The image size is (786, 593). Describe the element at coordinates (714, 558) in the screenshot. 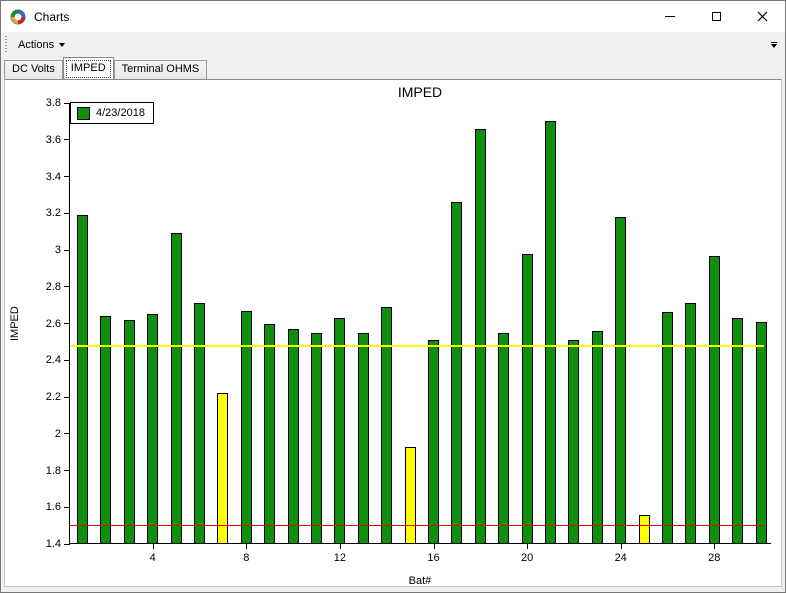

I see `x-tick-label: 28` at that location.